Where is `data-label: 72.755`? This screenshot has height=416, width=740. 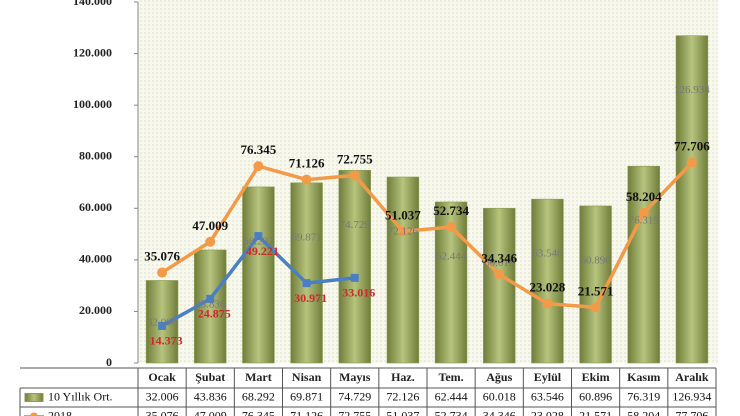 data-label: 72.755 is located at coordinates (355, 158).